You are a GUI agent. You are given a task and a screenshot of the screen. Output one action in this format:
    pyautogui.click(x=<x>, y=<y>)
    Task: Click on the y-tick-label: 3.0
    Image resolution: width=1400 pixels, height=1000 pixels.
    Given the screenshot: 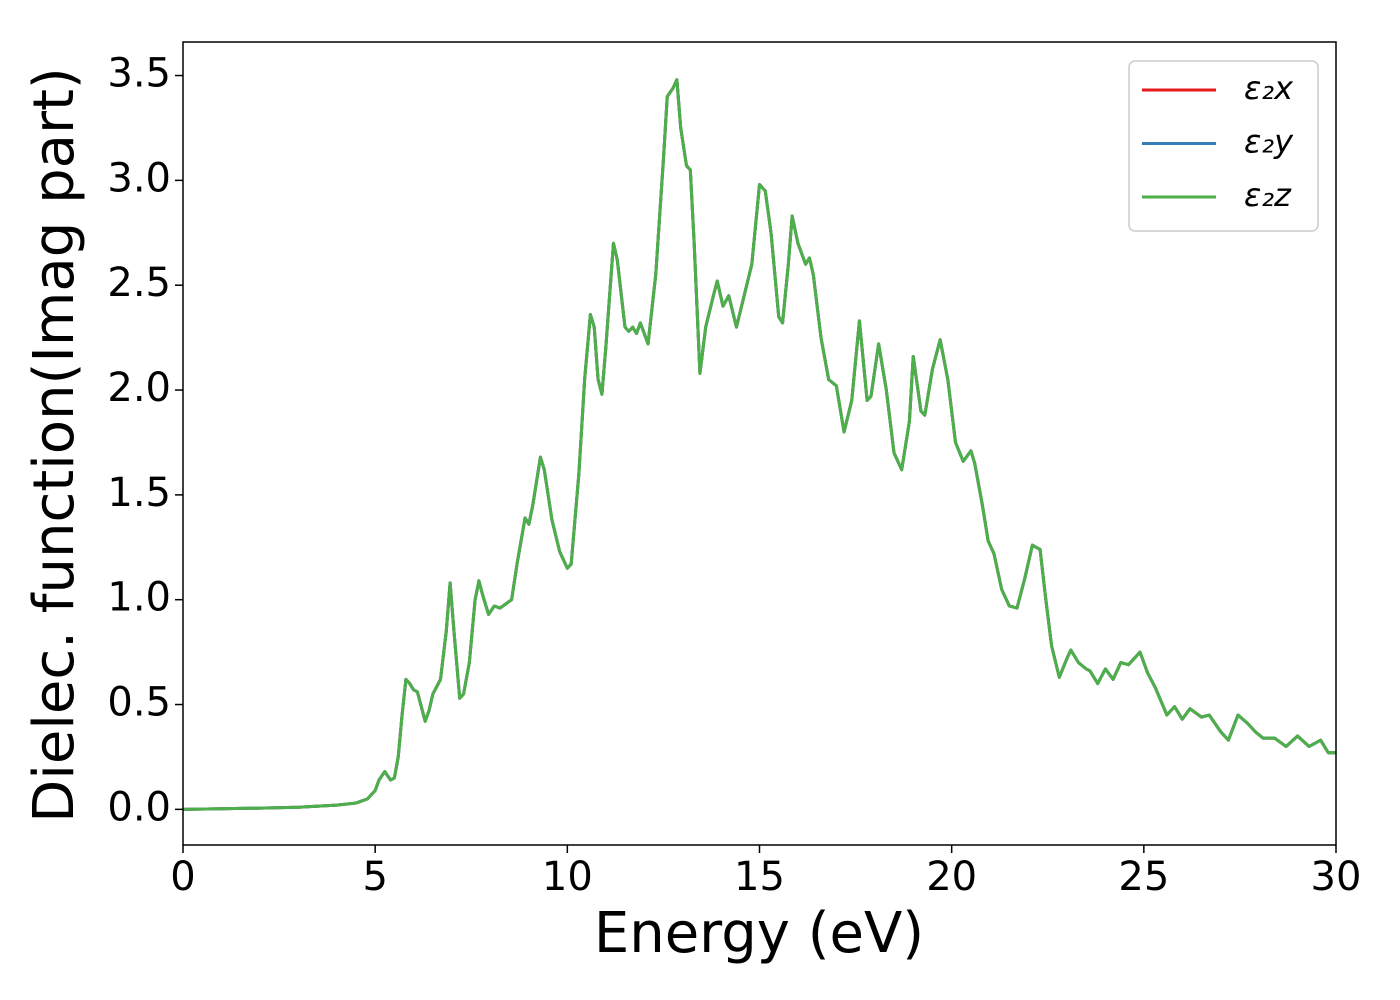 What is the action you would take?
    pyautogui.click(x=139, y=178)
    